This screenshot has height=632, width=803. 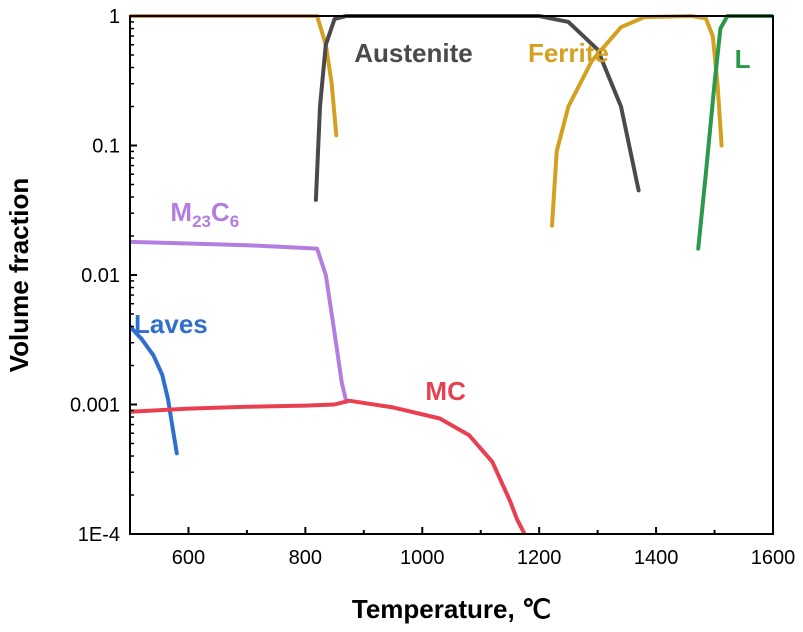 What do you see at coordinates (114, 17) in the screenshot?
I see `y-tick-label: 1` at bounding box center [114, 17].